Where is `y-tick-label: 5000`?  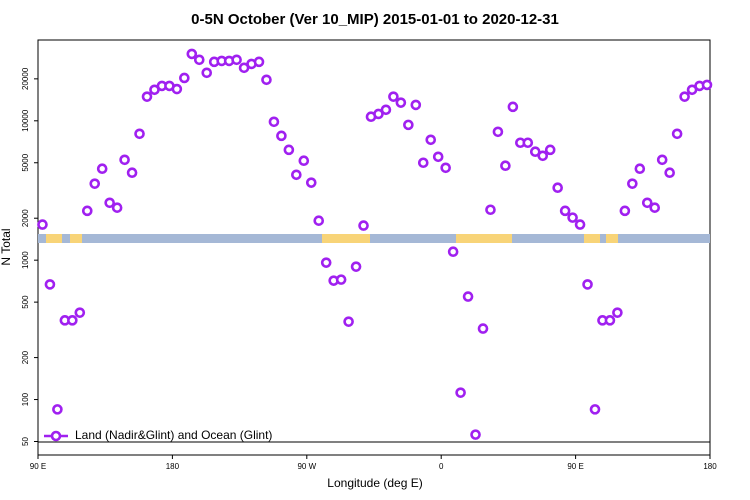
y-tick-label: 5000 is located at coordinates (25, 162).